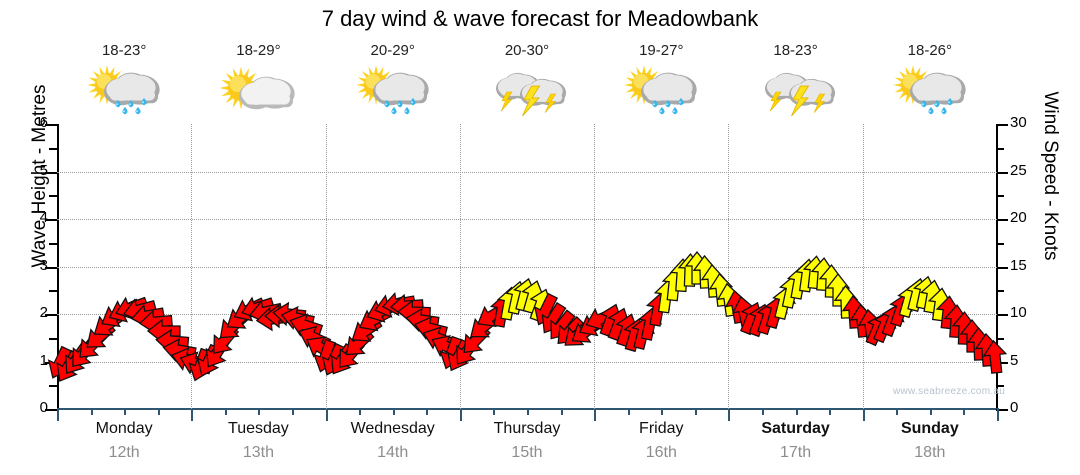 This screenshot has width=1080, height=475. Describe the element at coordinates (1018, 170) in the screenshot. I see `right-tick-label: 25` at that location.